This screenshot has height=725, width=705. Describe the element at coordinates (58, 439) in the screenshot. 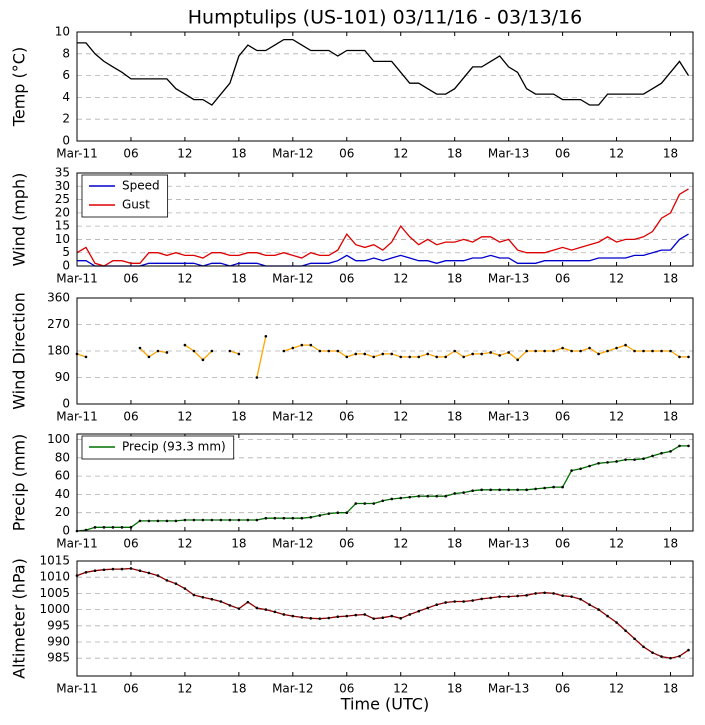

I see `y-tick-label: 100` at that location.